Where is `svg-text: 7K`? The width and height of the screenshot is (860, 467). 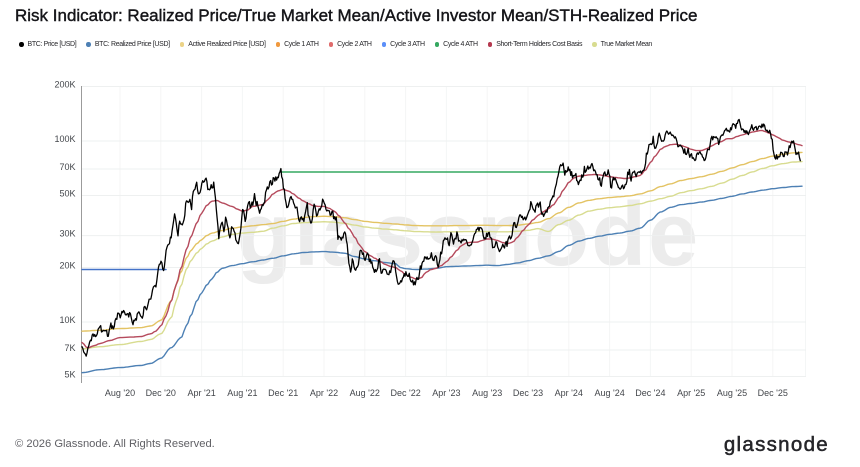
svg-text: 7K is located at coordinates (69, 348).